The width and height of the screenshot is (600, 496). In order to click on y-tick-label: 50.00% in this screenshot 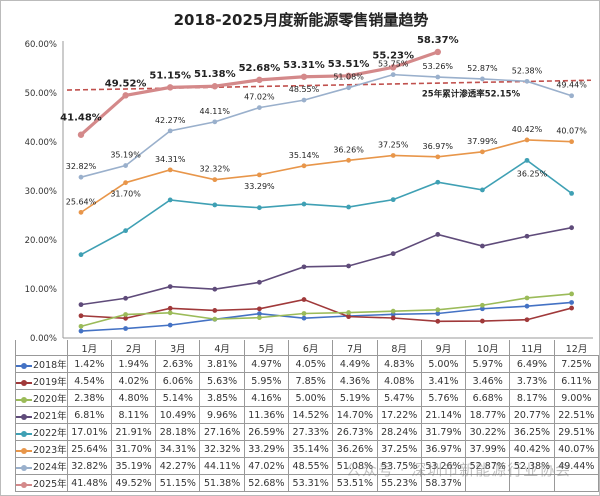, I will do `click(41, 94)`.